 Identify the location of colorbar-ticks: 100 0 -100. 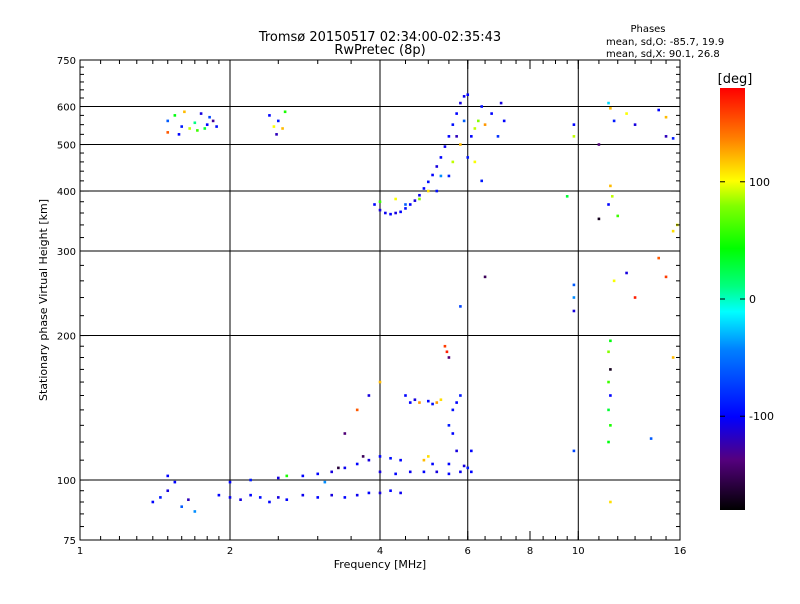
(747, 299).